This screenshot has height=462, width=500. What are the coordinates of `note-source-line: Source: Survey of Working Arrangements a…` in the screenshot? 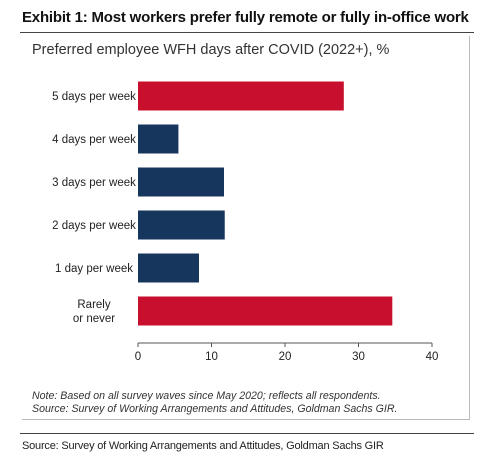 It's located at (215, 409).